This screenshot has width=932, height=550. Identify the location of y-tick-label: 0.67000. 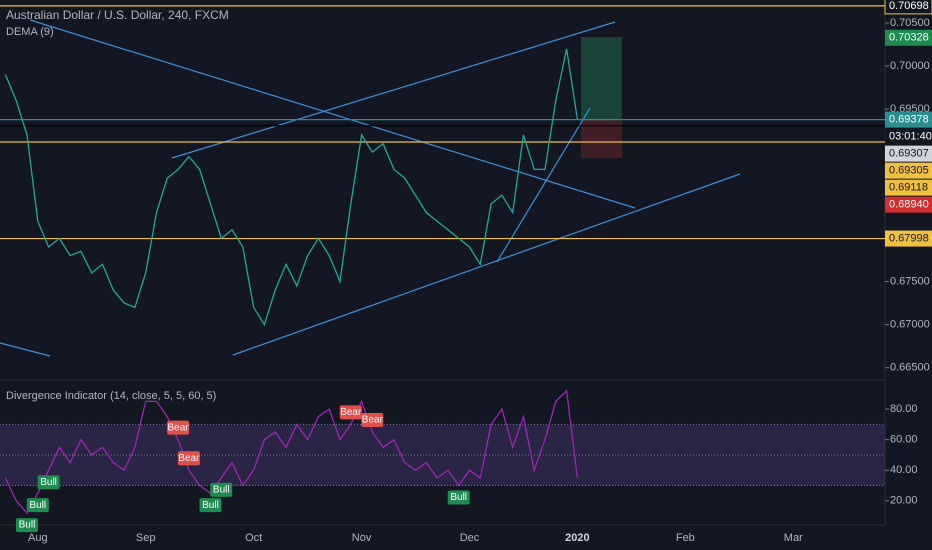
(910, 324).